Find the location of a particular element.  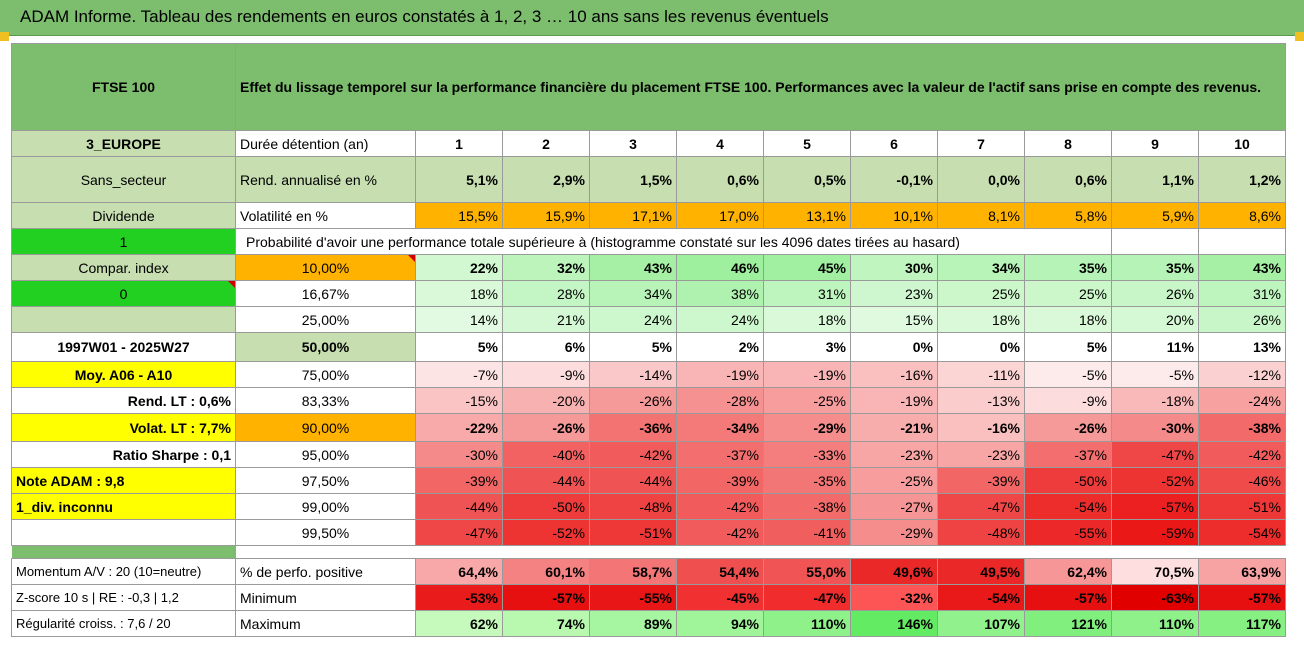

proba-cell: -15% is located at coordinates (459, 400).